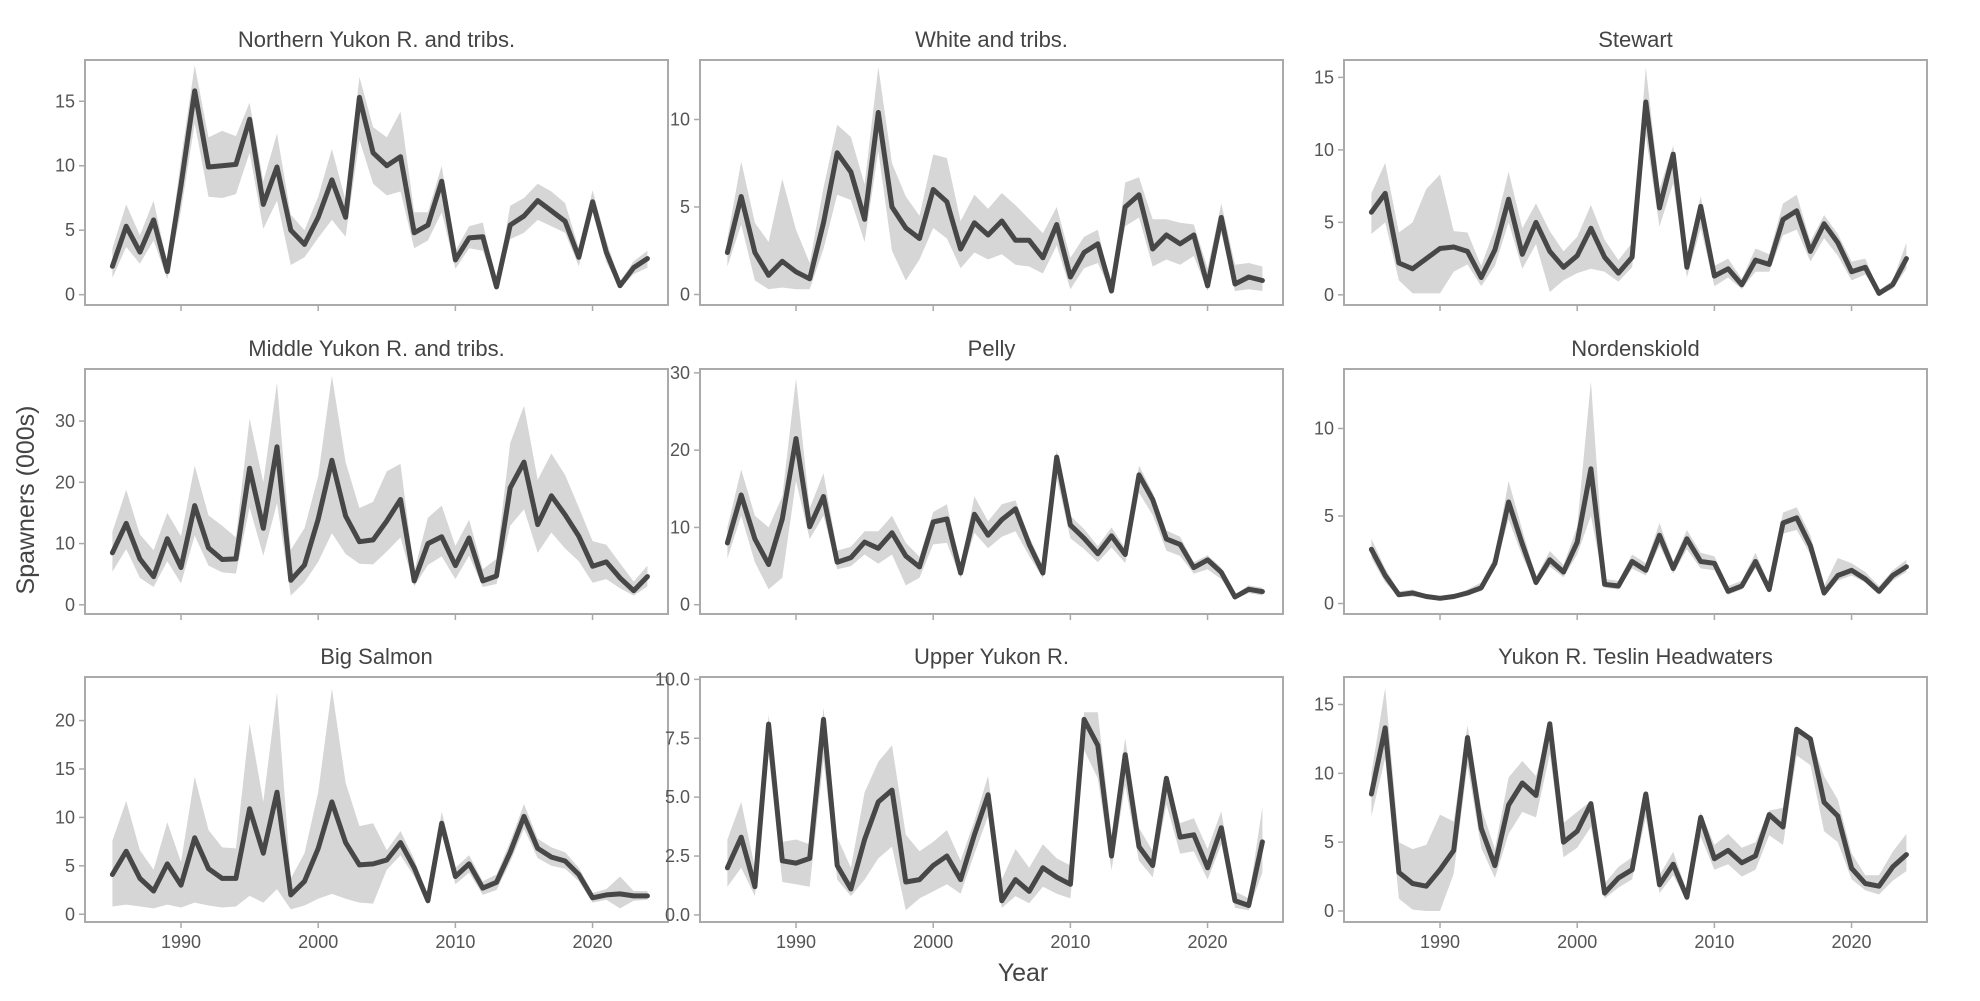 This screenshot has width=1980, height=1001. What do you see at coordinates (809, 858) in the screenshot?
I see `data-point-1991` at bounding box center [809, 858].